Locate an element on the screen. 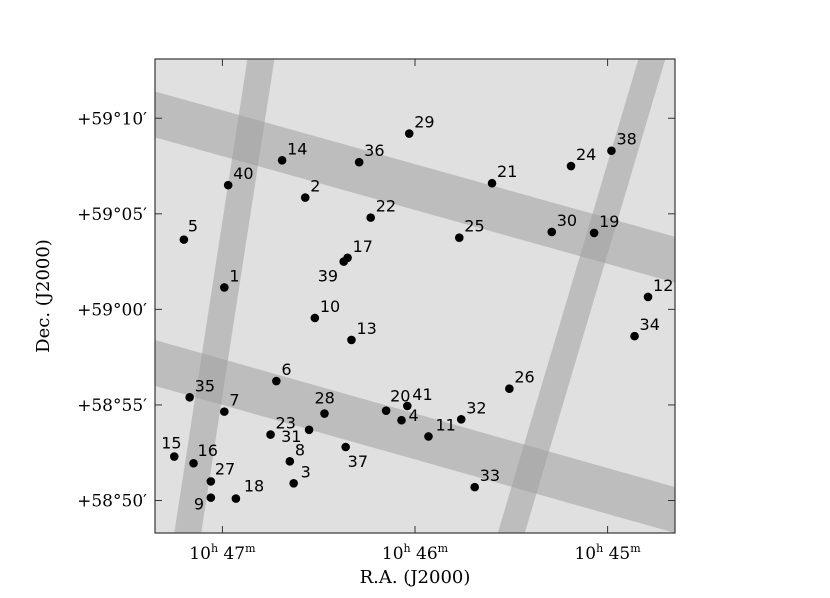  source-label-4: 4 is located at coordinates (414, 415).